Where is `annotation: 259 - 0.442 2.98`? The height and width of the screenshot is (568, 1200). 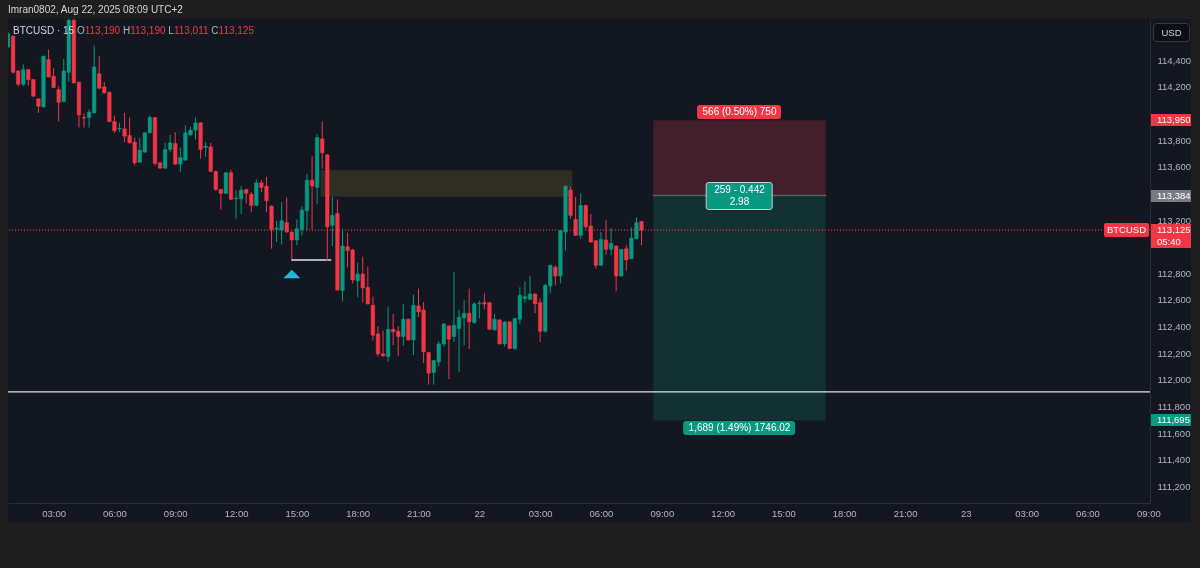
annotation: 259 - 0.442 2.98 is located at coordinates (739, 195).